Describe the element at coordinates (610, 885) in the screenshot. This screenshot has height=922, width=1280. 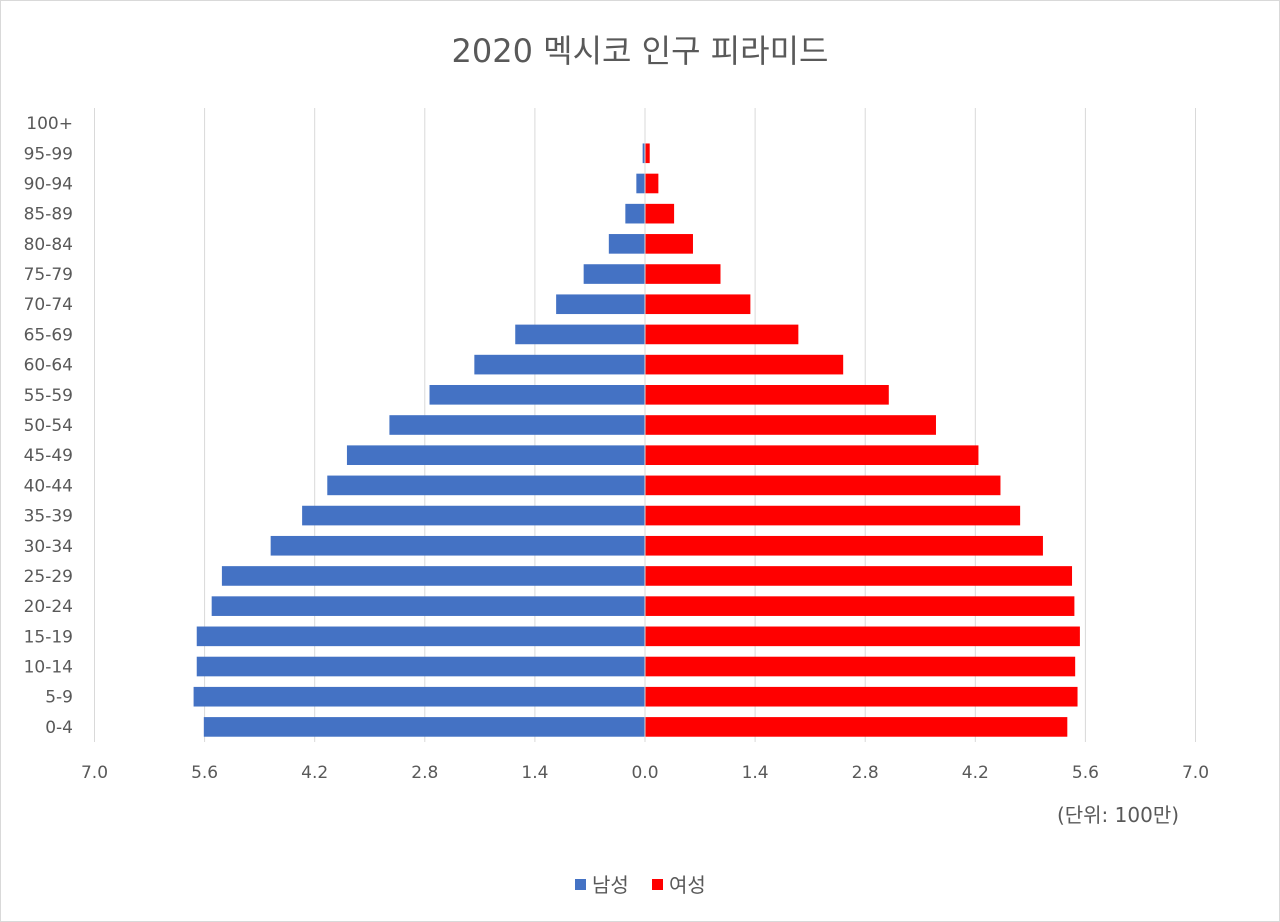
I see `legend-label: 남성` at that location.